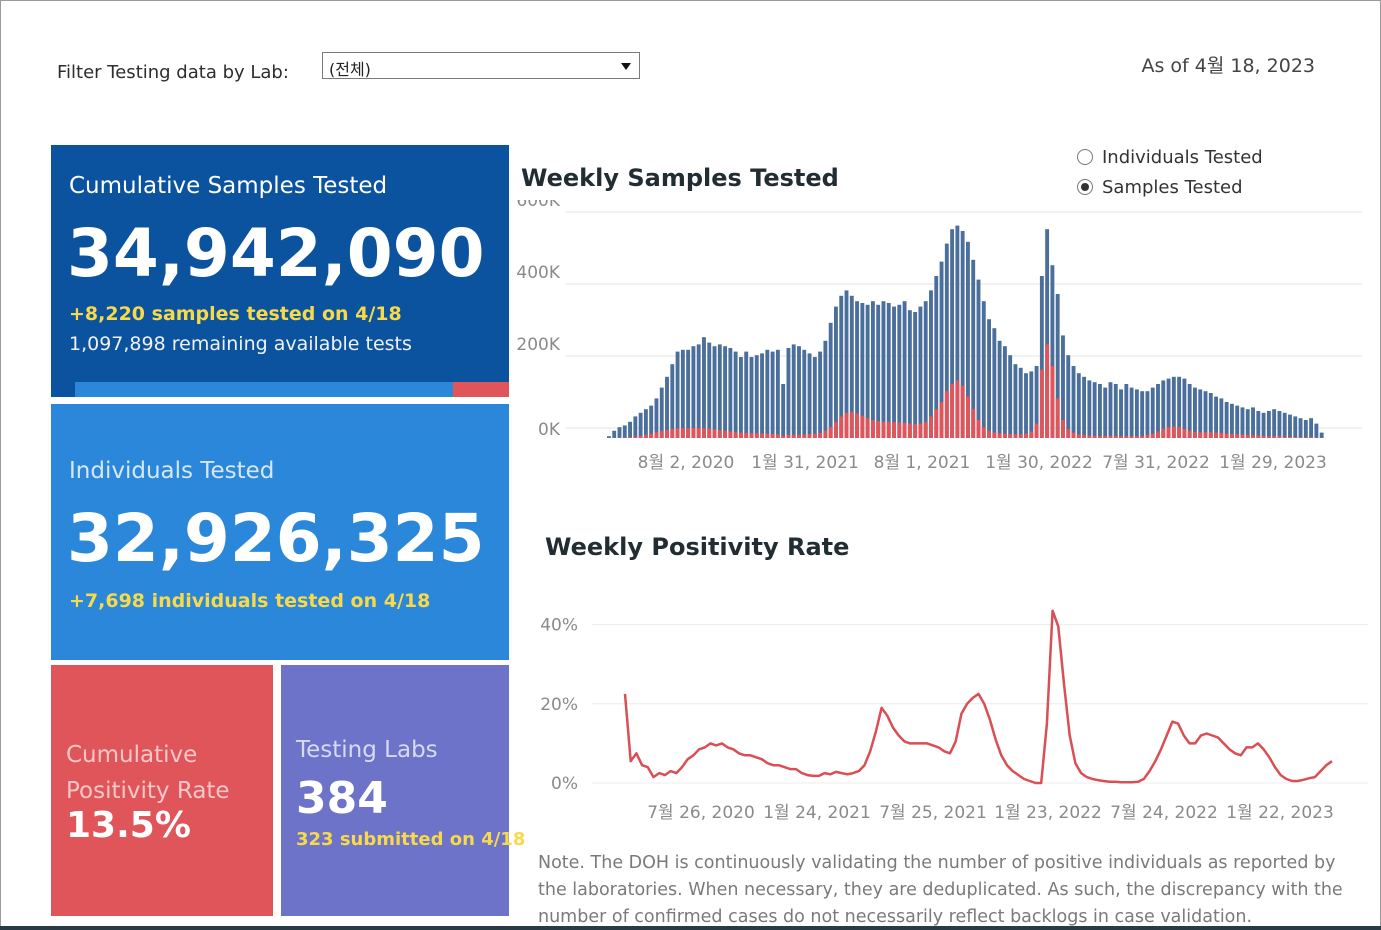 Image resolution: width=1381 pixels, height=930 pixels. I want to click on card-value: 34,942,090, so click(276, 253).